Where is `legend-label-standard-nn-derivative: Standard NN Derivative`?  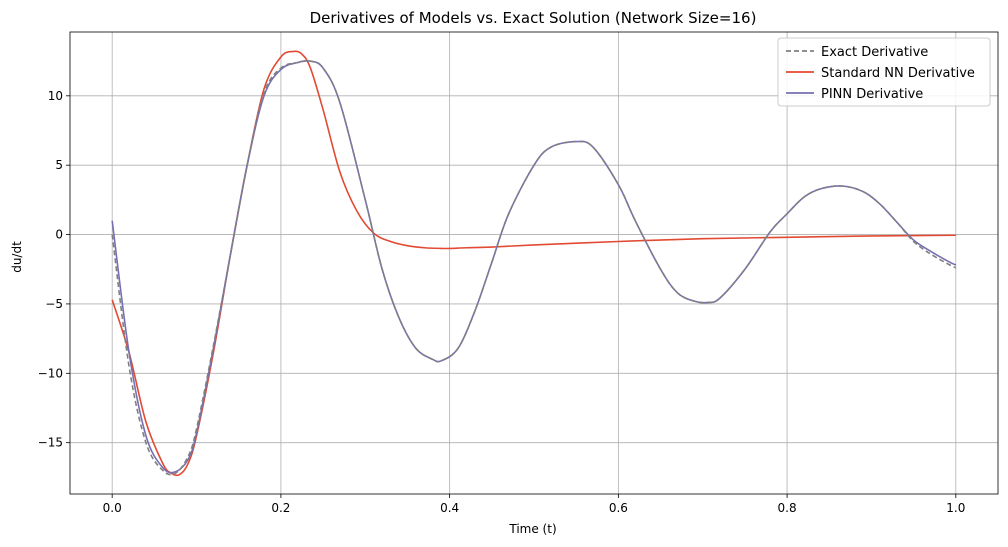 legend-label-standard-nn-derivative: Standard NN Derivative is located at coordinates (898, 73).